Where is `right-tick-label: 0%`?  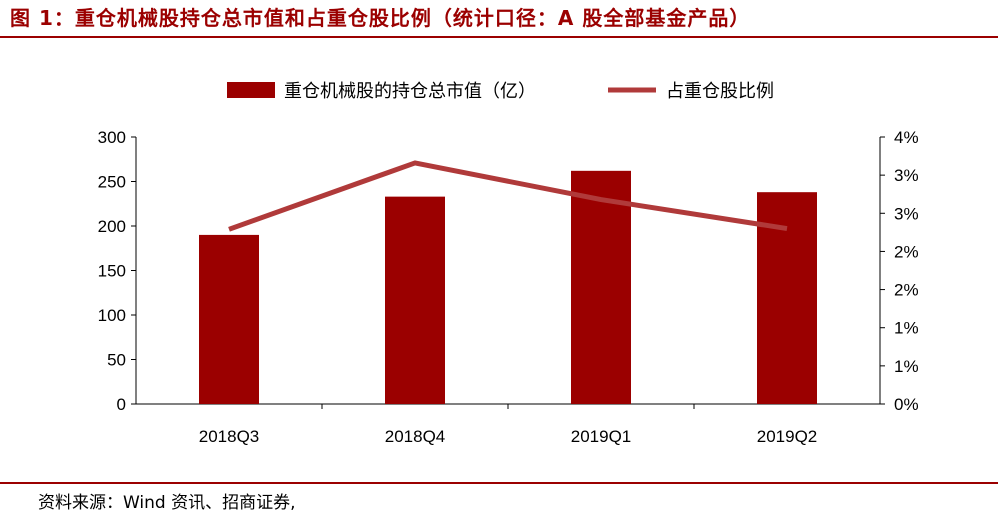 right-tick-label: 0% is located at coordinates (906, 404).